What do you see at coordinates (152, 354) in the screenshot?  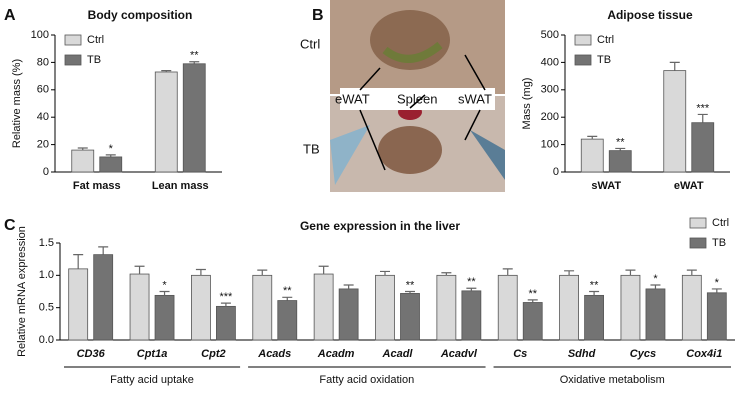 I see `x-tick-label: Cpt1a` at bounding box center [152, 354].